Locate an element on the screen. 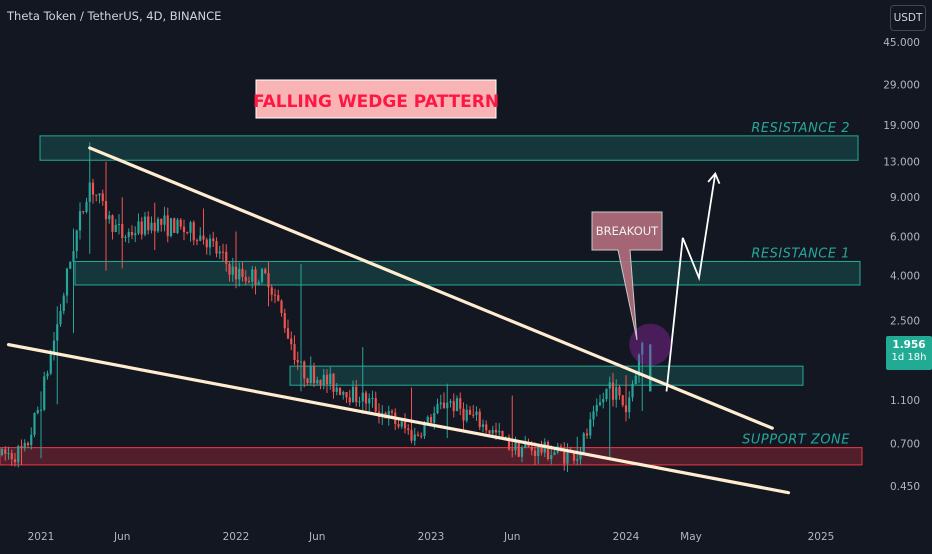 This screenshot has height=554, width=932. time-tick-label: 2024 is located at coordinates (626, 537).